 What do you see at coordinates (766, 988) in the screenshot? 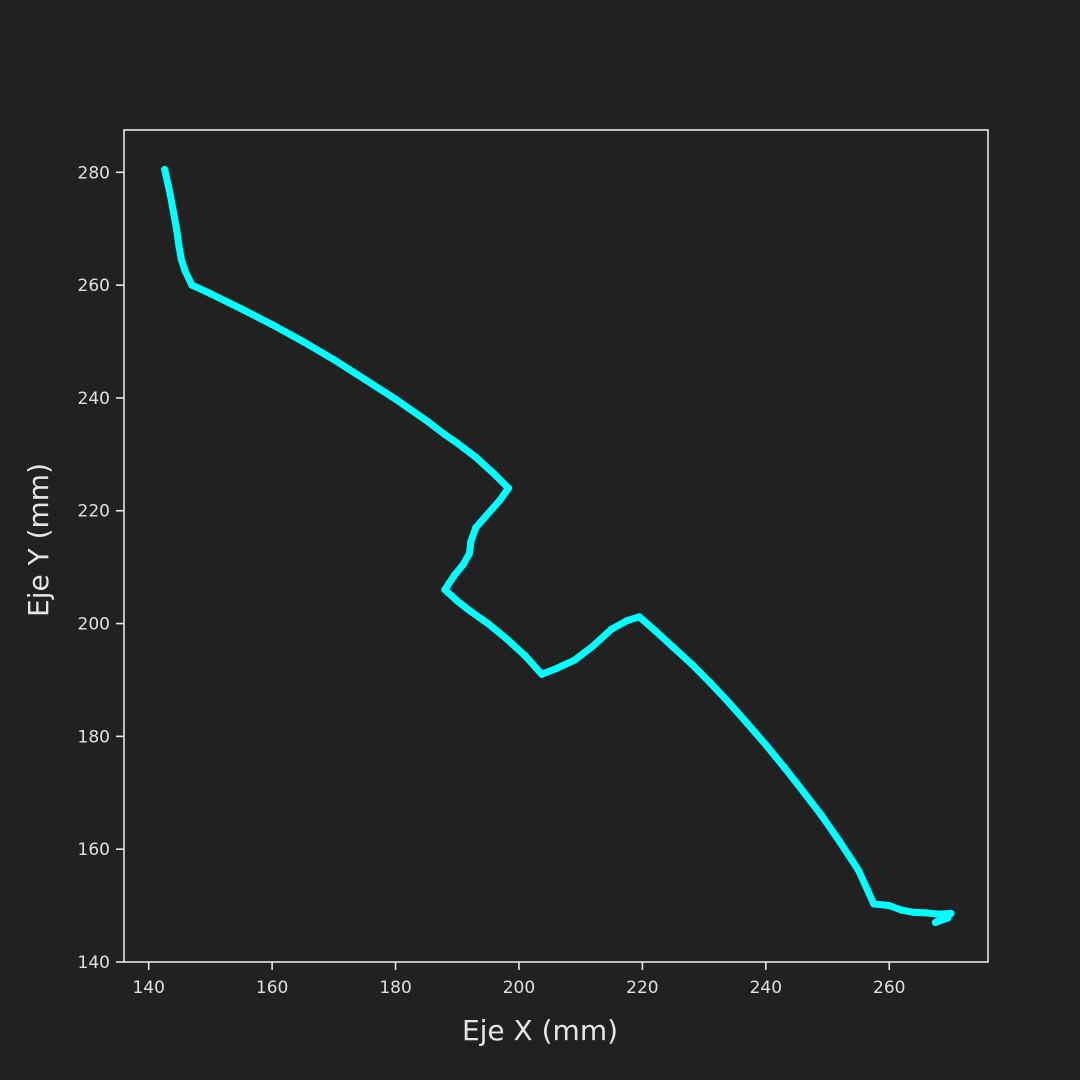
I see `x-tick-label: 240` at bounding box center [766, 988].